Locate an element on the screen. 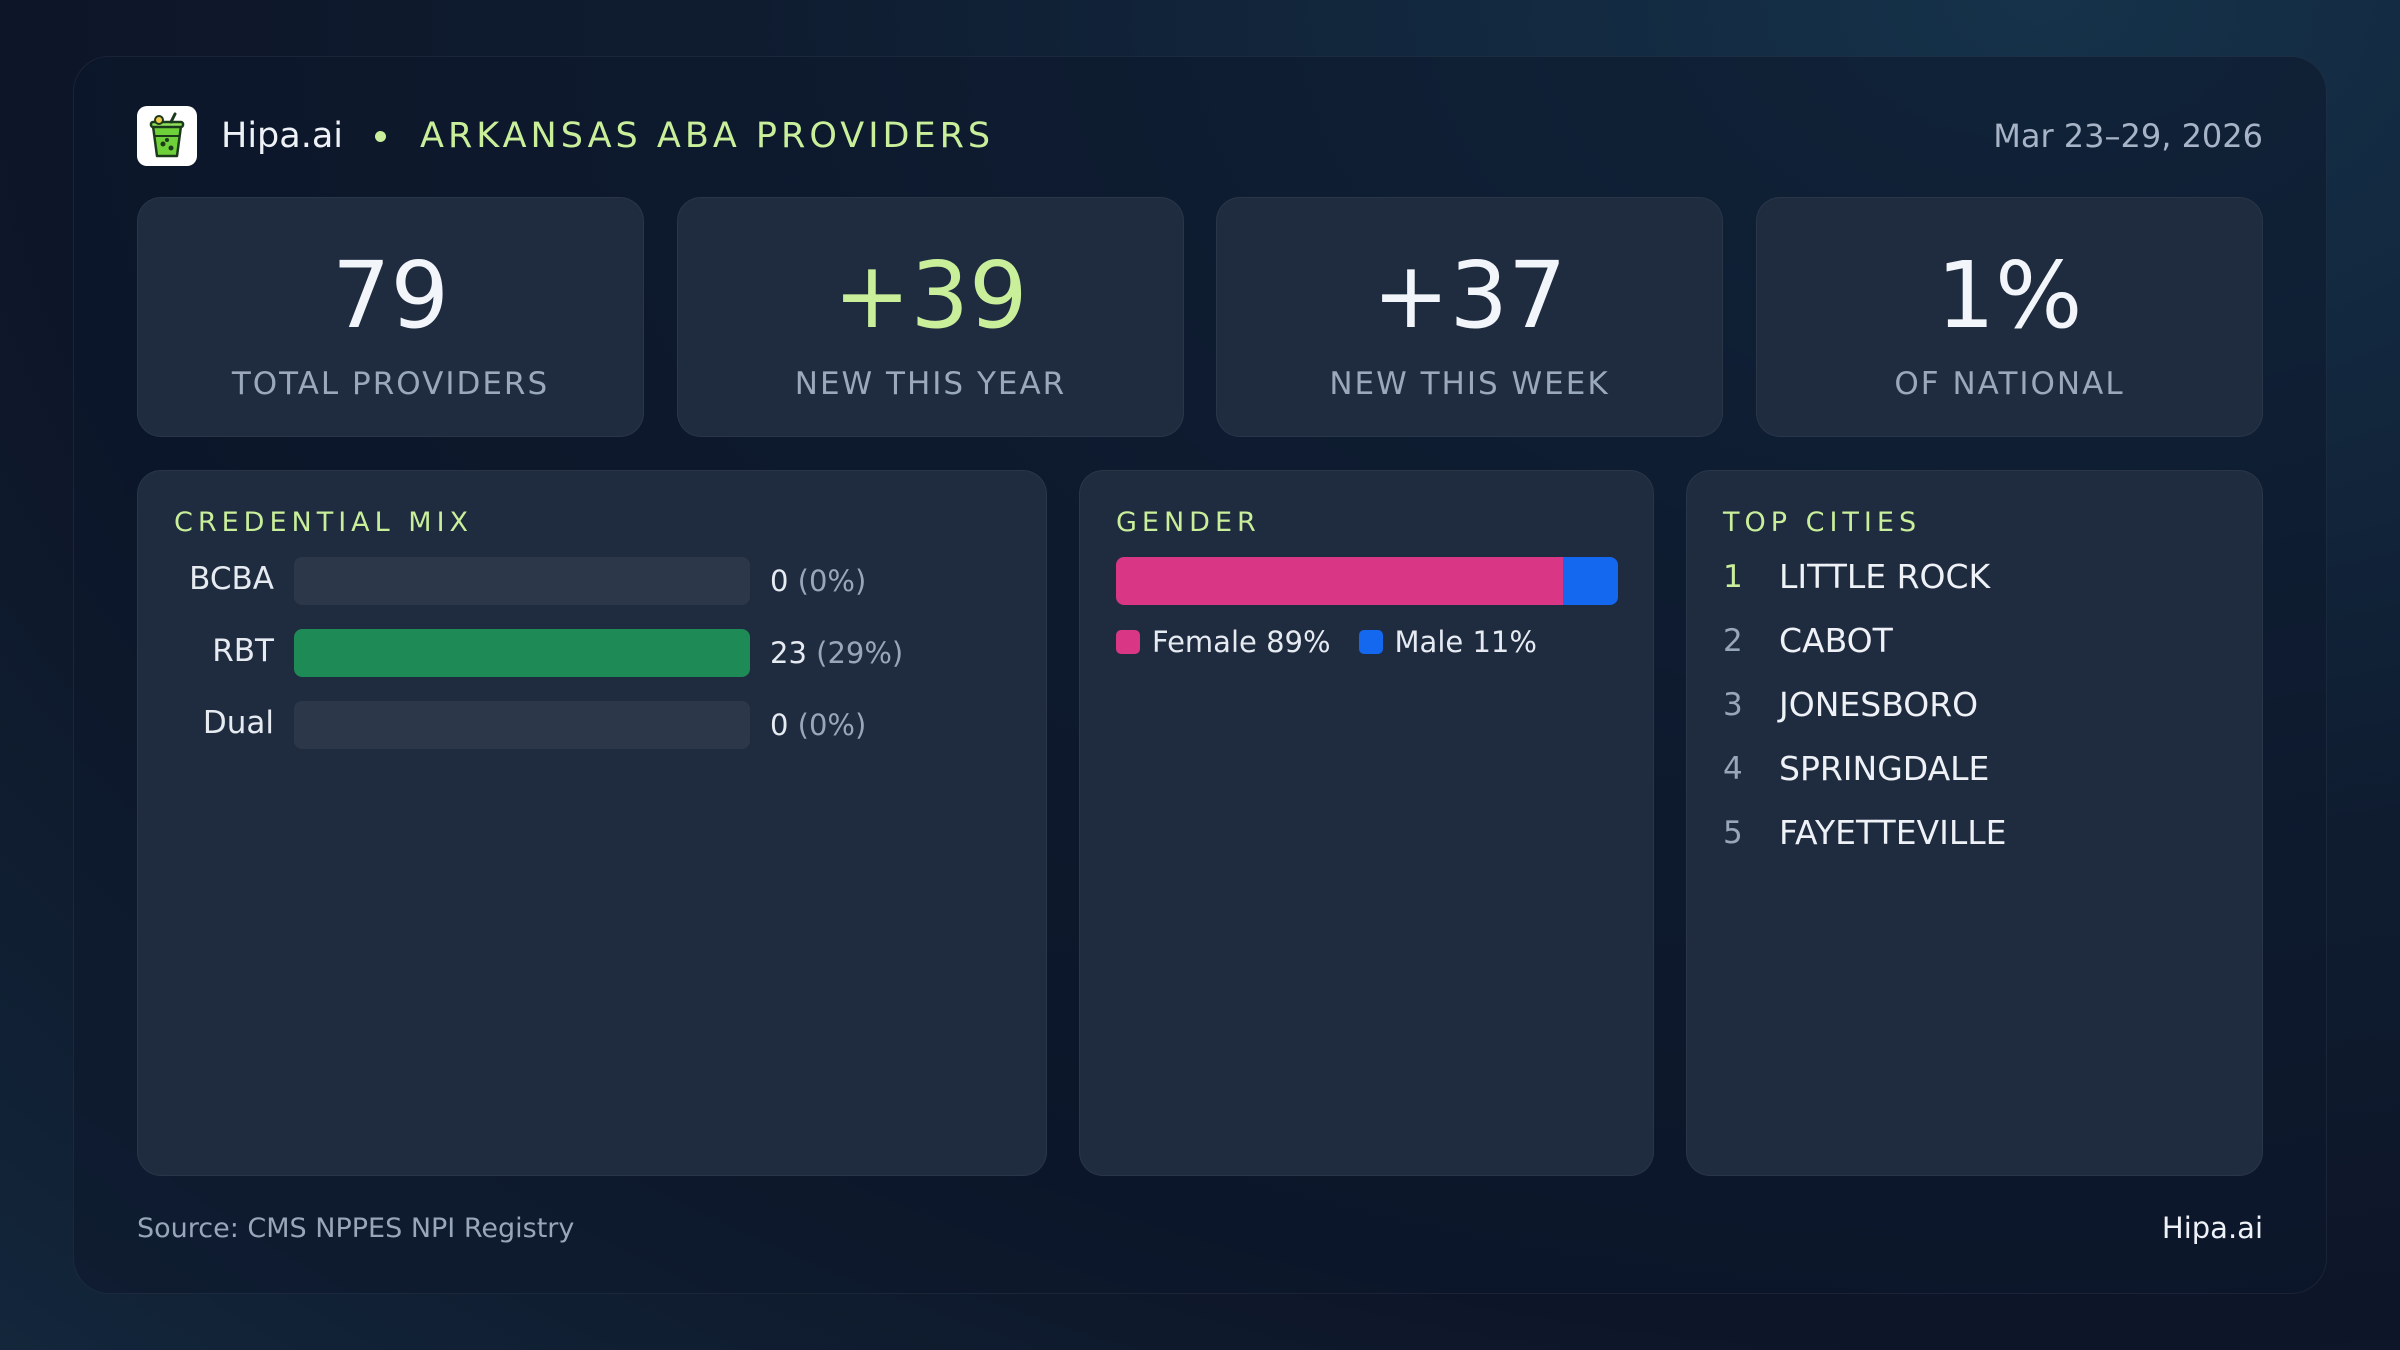 The width and height of the screenshot is (2400, 1350). legend-item-female: Female 89% is located at coordinates (1223, 642).